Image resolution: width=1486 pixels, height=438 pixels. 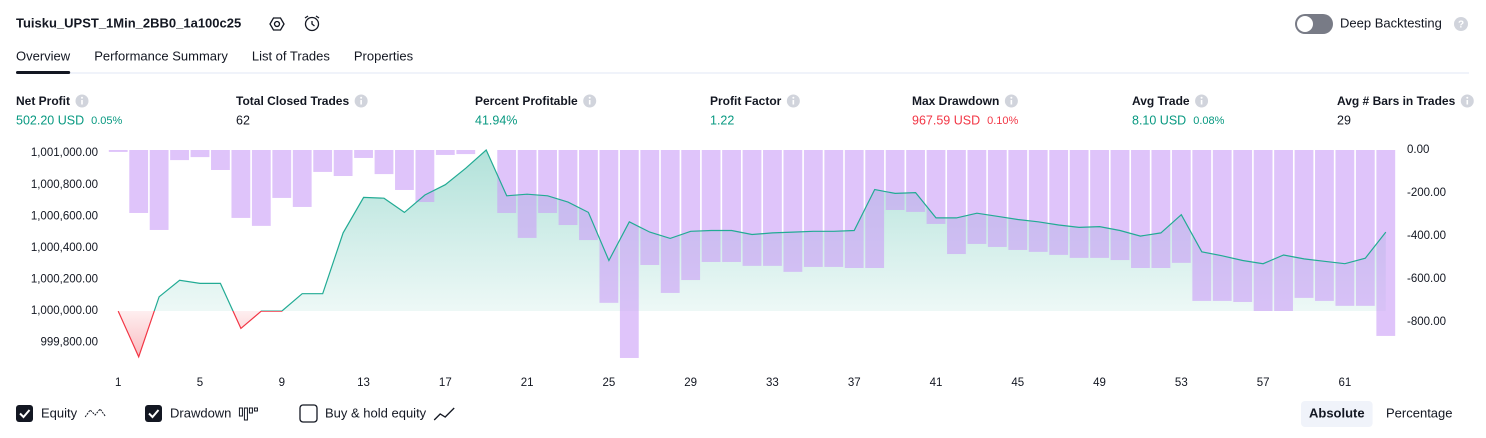 What do you see at coordinates (690, 383) in the screenshot?
I see `x-tick-label: 29` at bounding box center [690, 383].